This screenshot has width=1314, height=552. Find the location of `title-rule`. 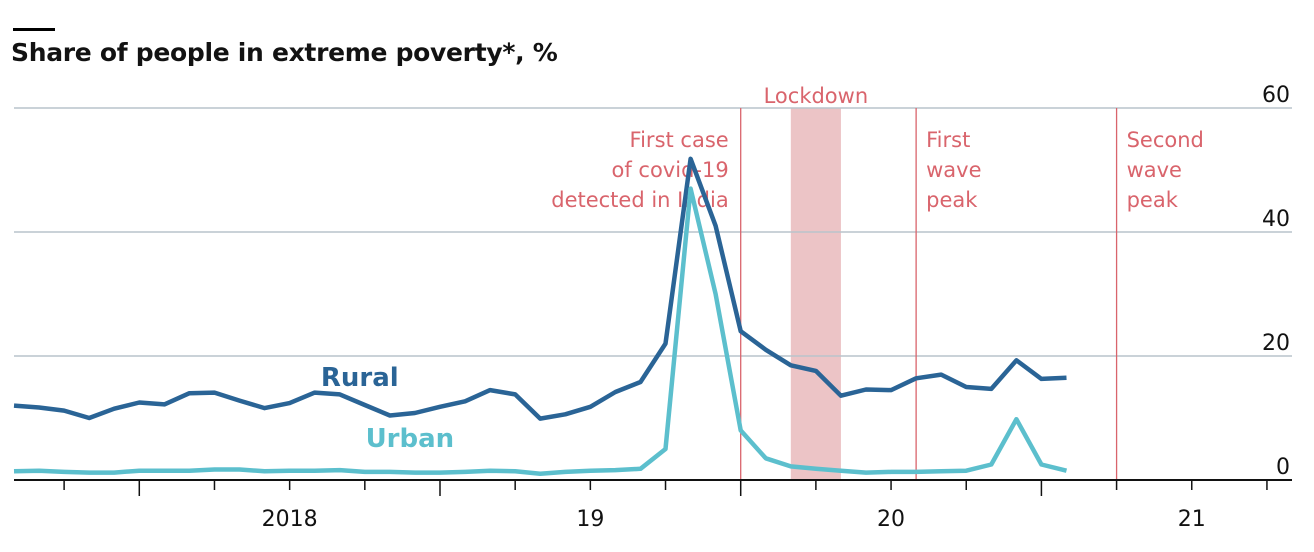

title-rule is located at coordinates (34, 29).